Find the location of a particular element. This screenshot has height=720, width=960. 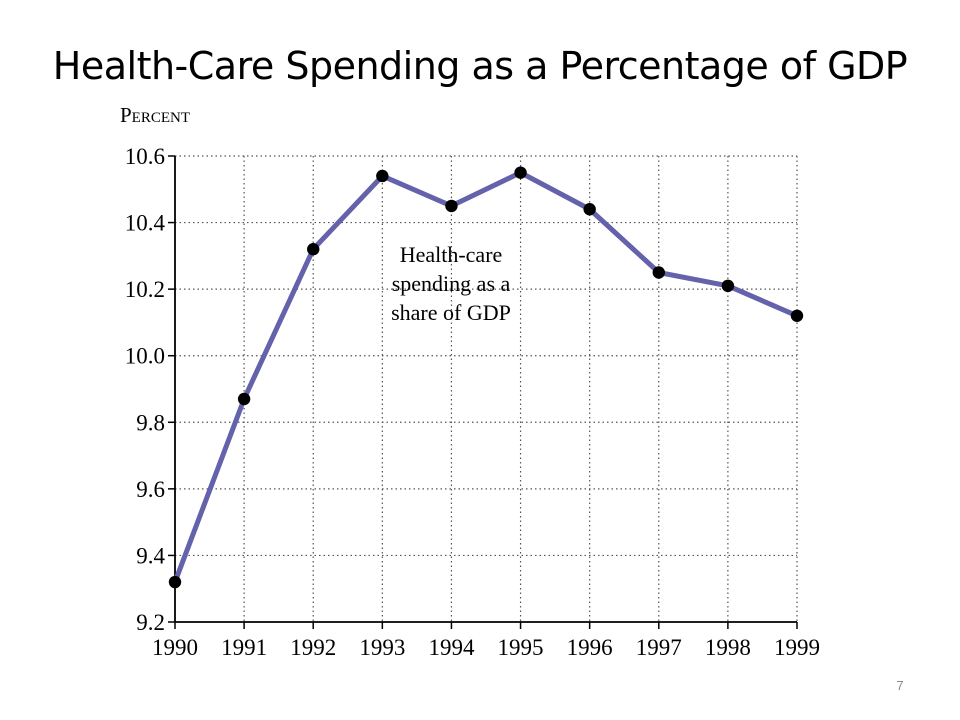

x-tick-label: 1996 is located at coordinates (590, 647).